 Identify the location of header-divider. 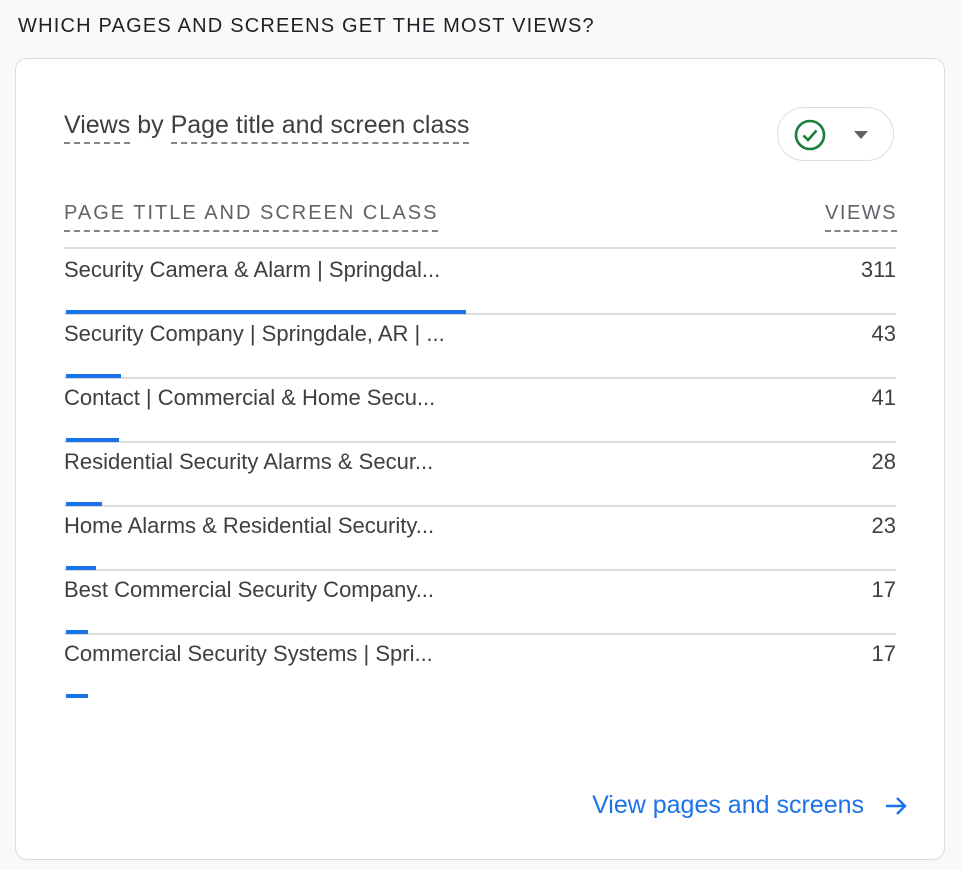
(480, 248).